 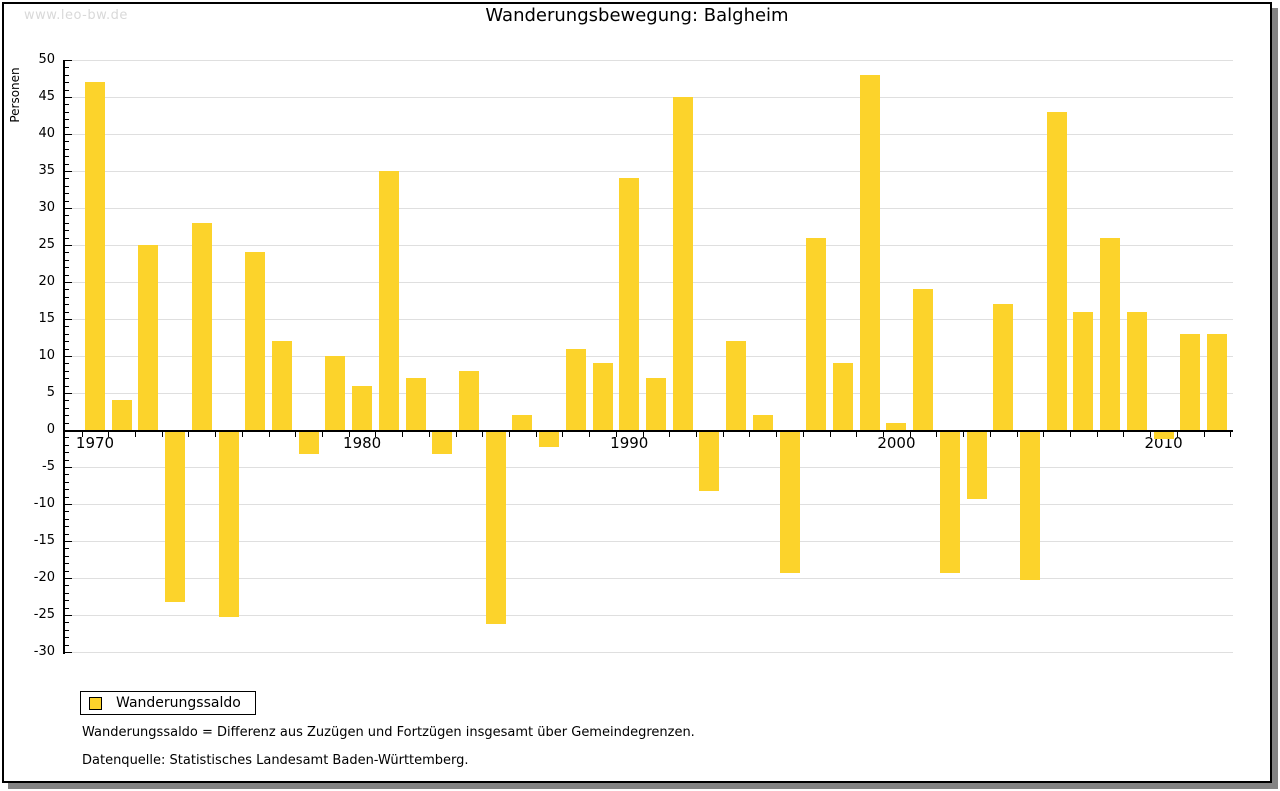 I want to click on bar-1993, so click(x=709, y=462).